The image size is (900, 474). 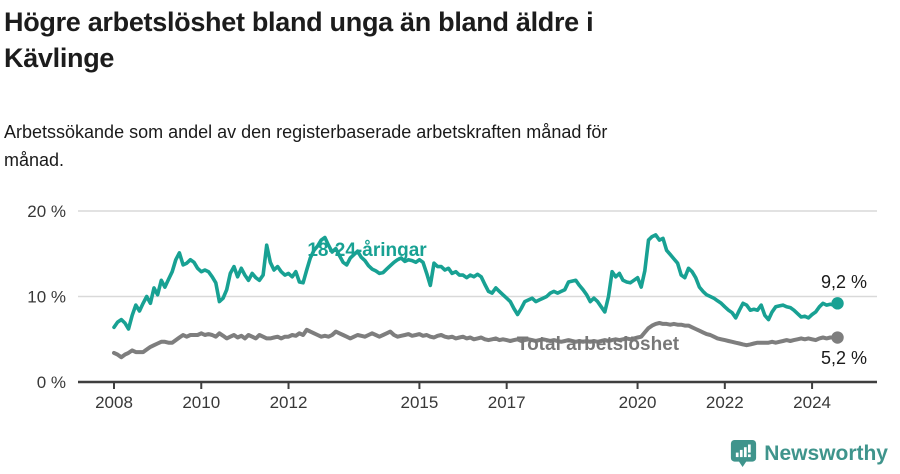 What do you see at coordinates (744, 453) in the screenshot?
I see `newsworthy-logo-icon` at bounding box center [744, 453].